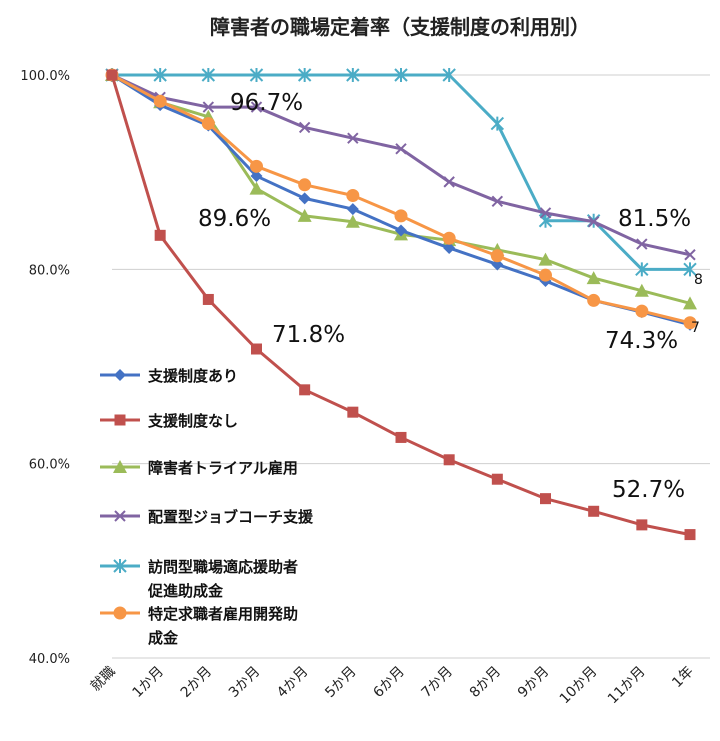 The width and height of the screenshot is (720, 741). I want to click on legend-label: 障害者トライアル雇用, so click(223, 468).